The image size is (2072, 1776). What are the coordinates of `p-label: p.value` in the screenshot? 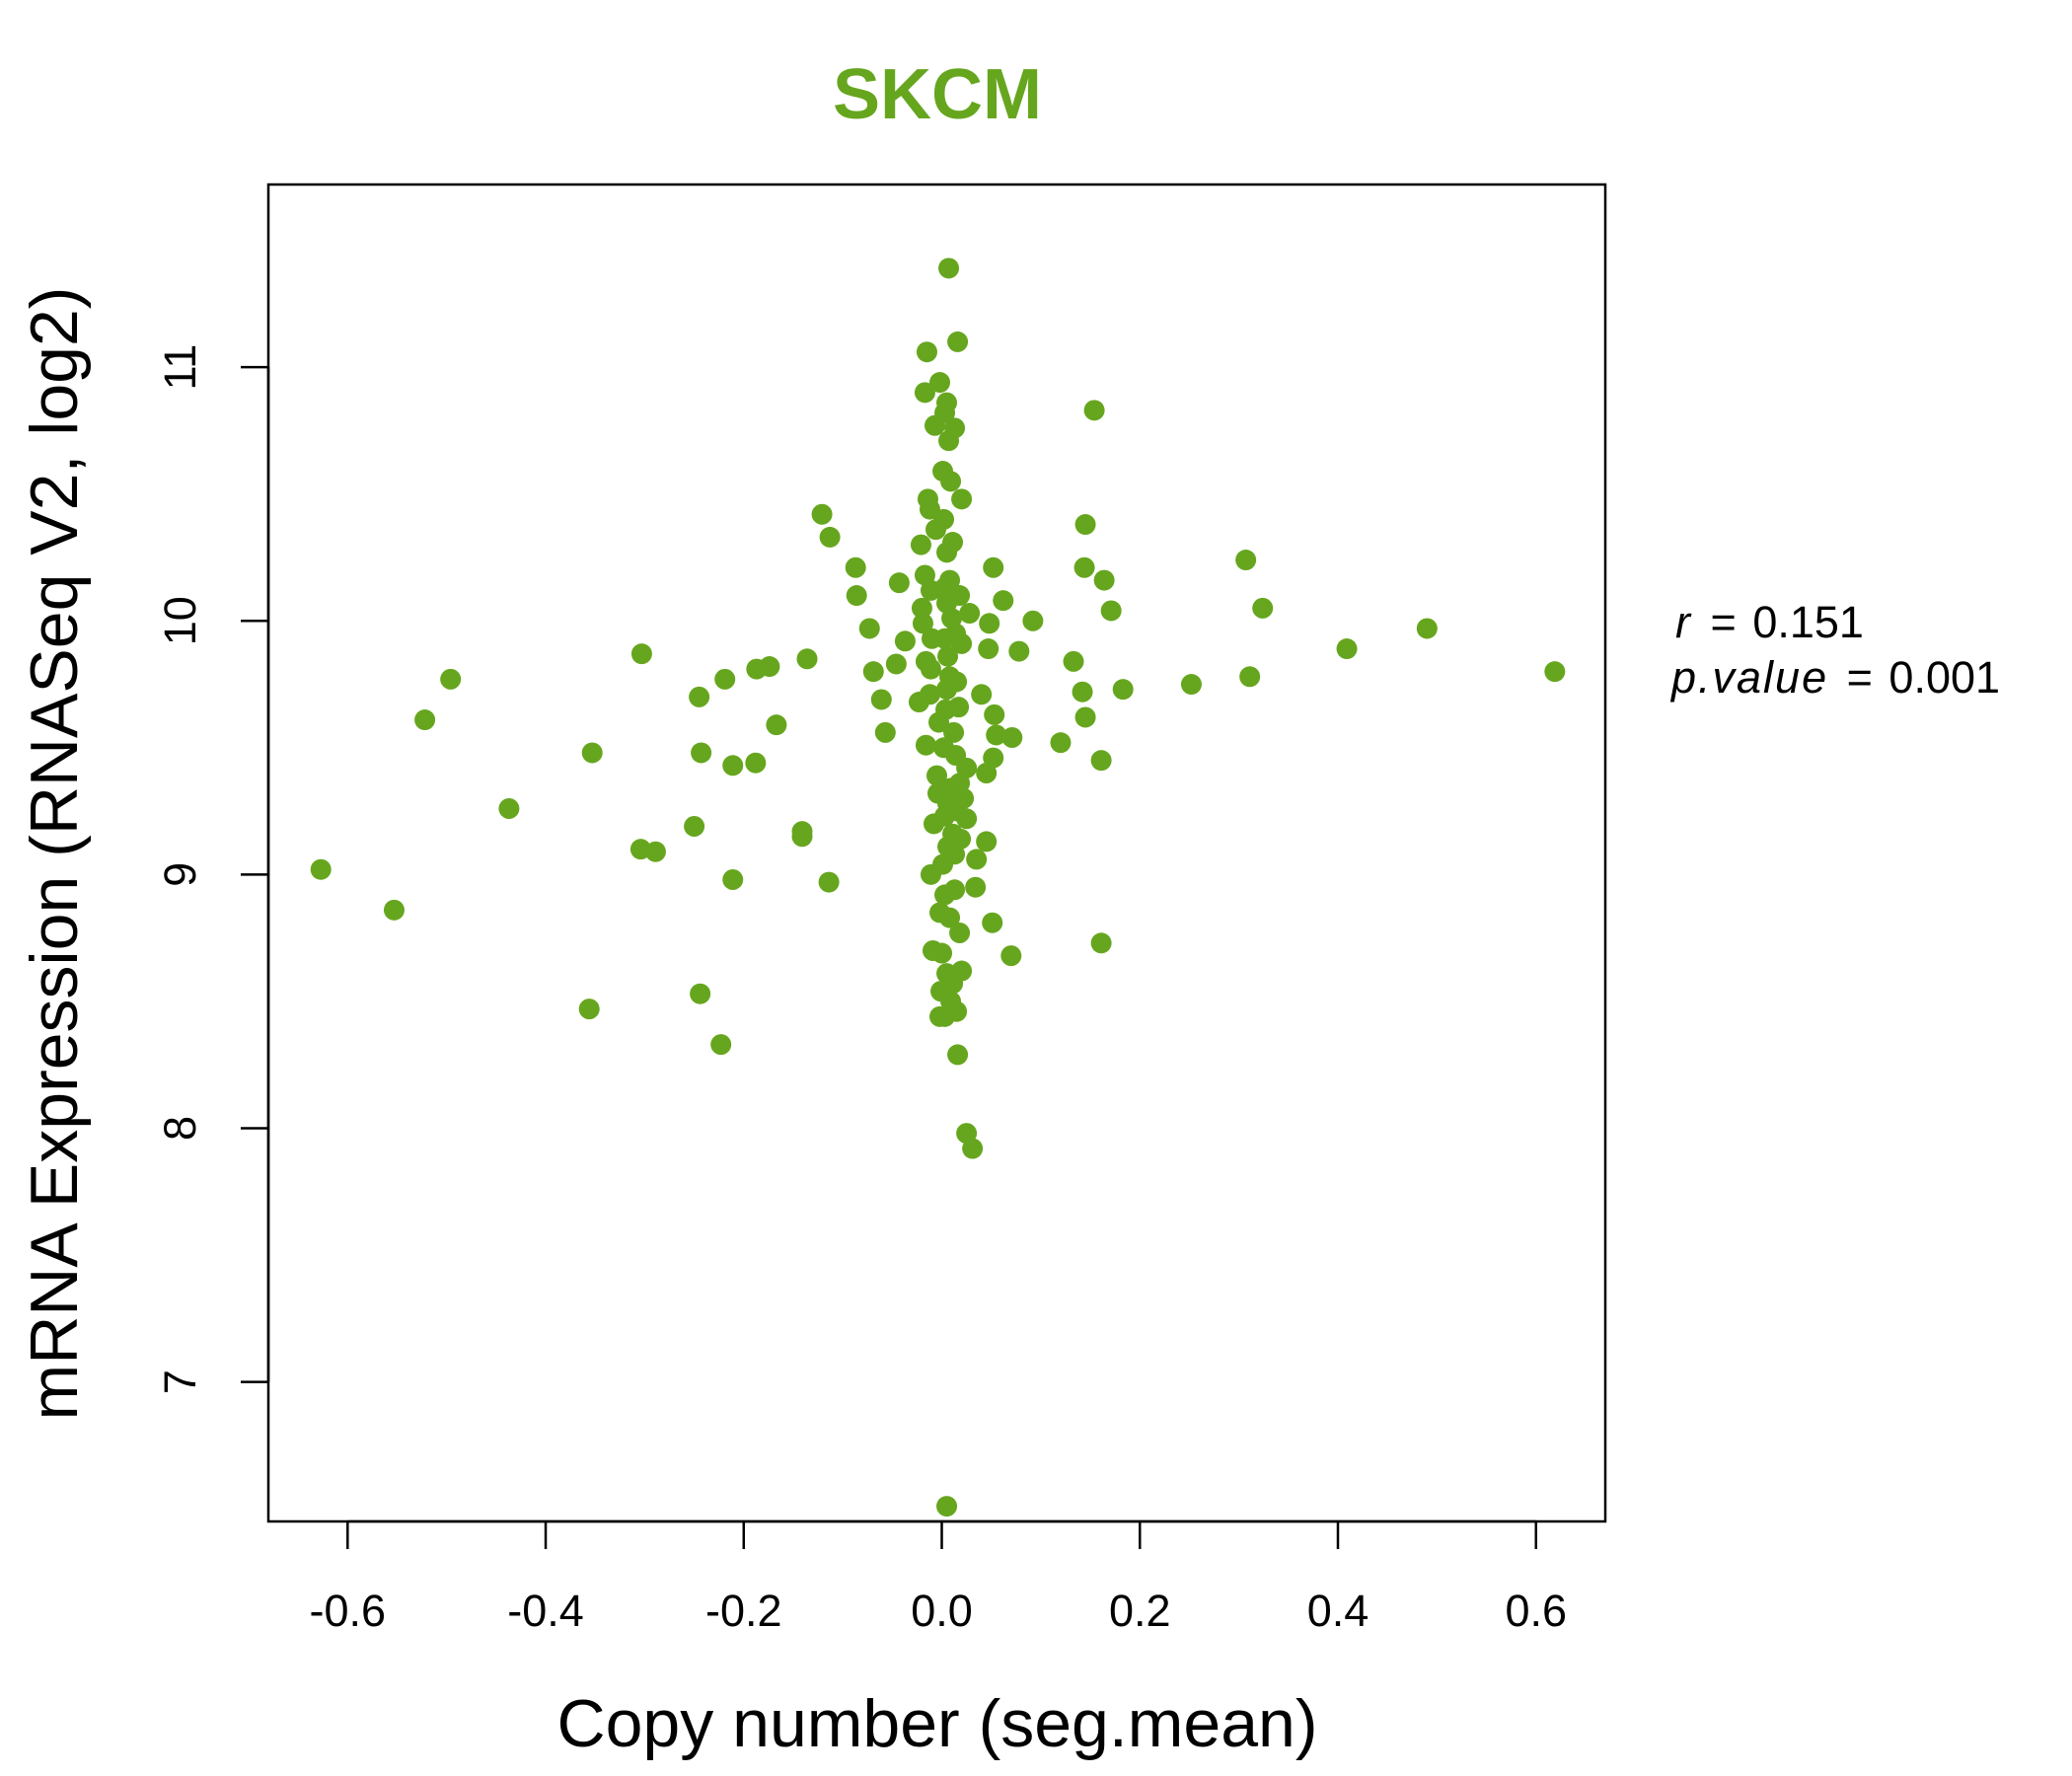 It's located at (1749, 677).